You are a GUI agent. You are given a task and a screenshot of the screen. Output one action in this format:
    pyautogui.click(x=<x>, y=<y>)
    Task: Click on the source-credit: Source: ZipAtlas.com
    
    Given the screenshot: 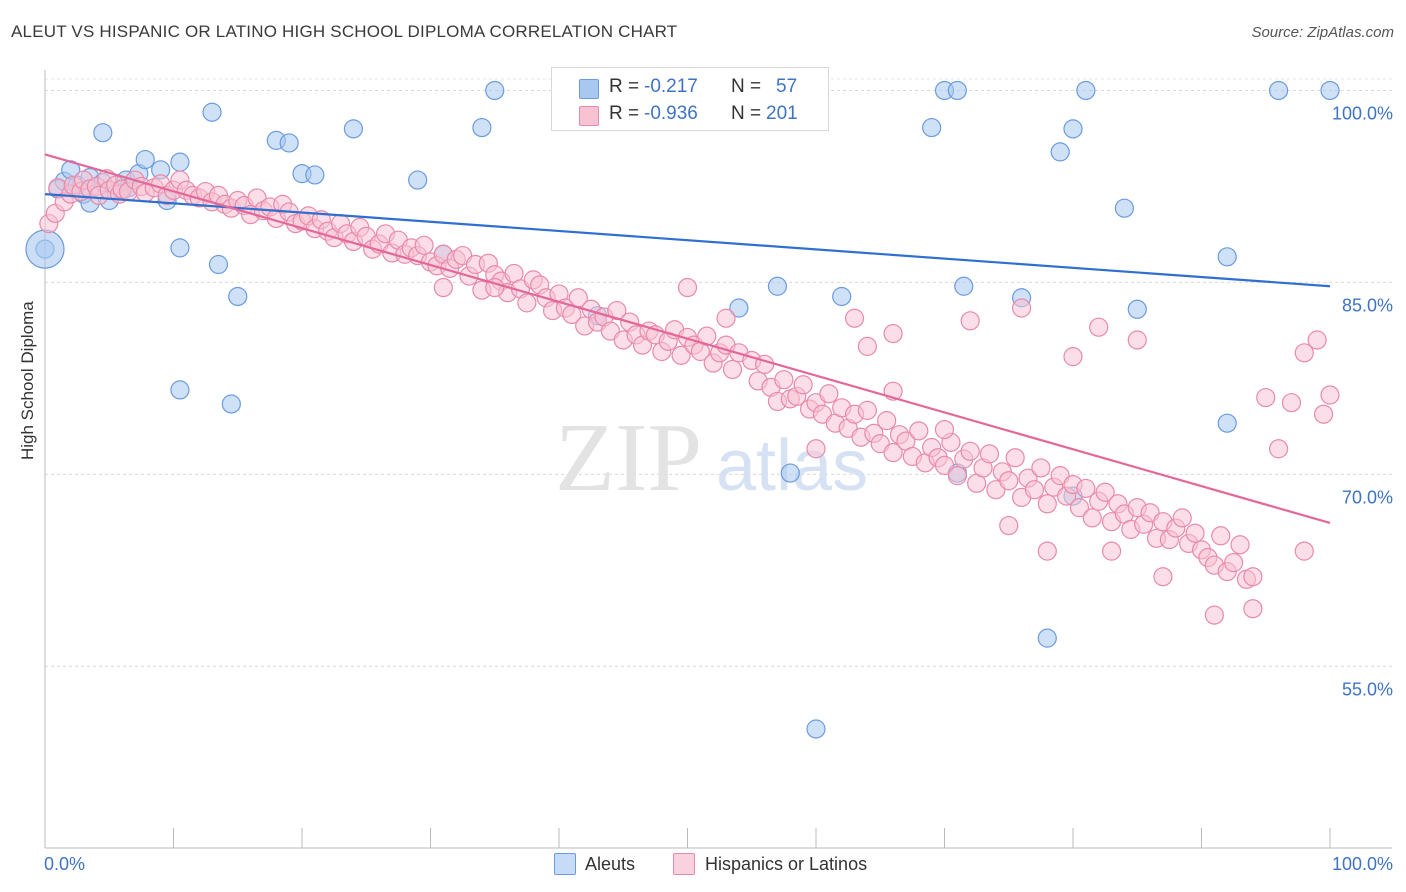 What is the action you would take?
    pyautogui.click(x=1322, y=32)
    